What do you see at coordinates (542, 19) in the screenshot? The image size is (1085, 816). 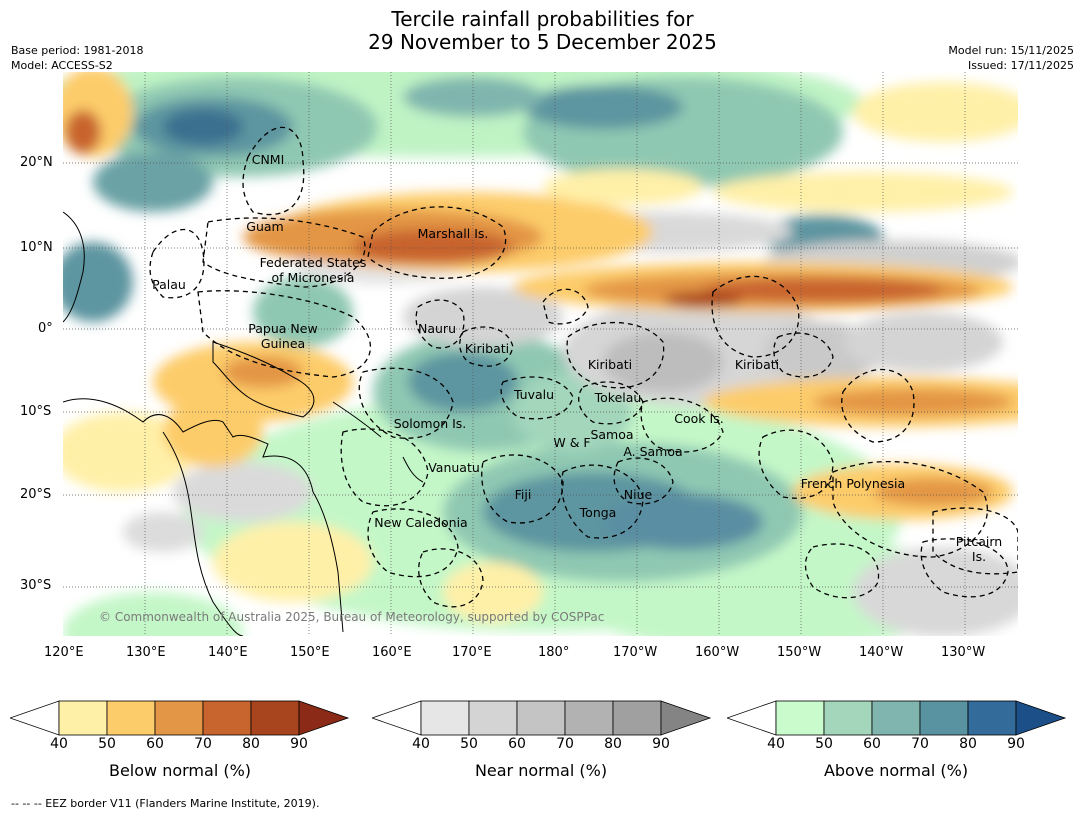 I see `title-line-1: Tercile rainfall probabilities for` at bounding box center [542, 19].